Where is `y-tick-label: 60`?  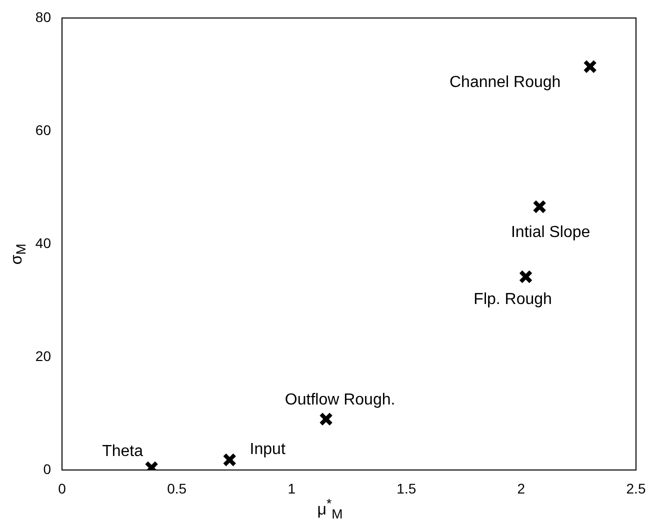
y-tick-label: 60 is located at coordinates (43, 130).